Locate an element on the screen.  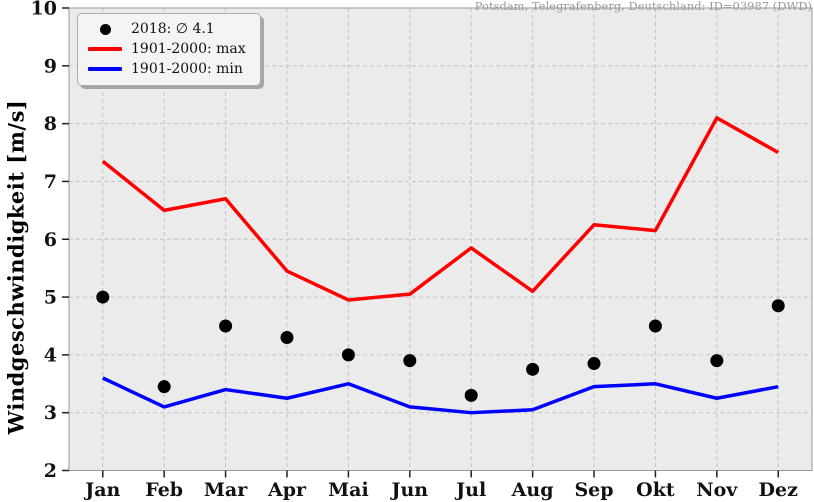
x-tick-label: Jun is located at coordinates (408, 490).